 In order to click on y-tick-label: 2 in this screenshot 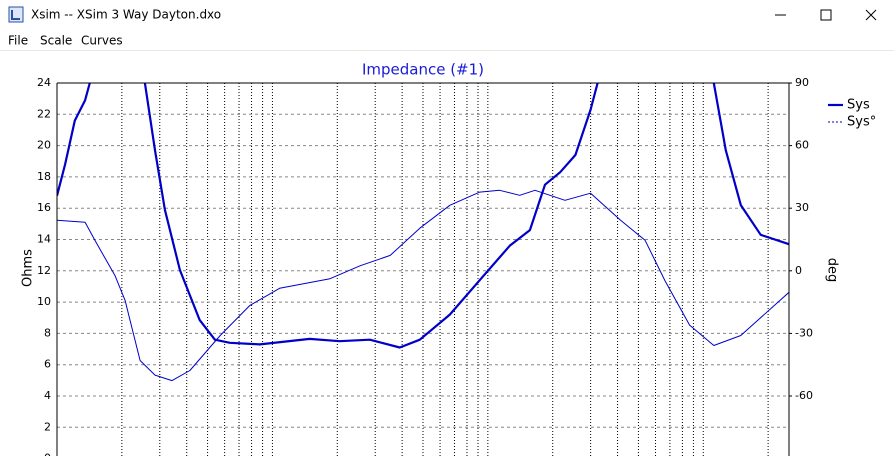, I will do `click(47, 426)`.